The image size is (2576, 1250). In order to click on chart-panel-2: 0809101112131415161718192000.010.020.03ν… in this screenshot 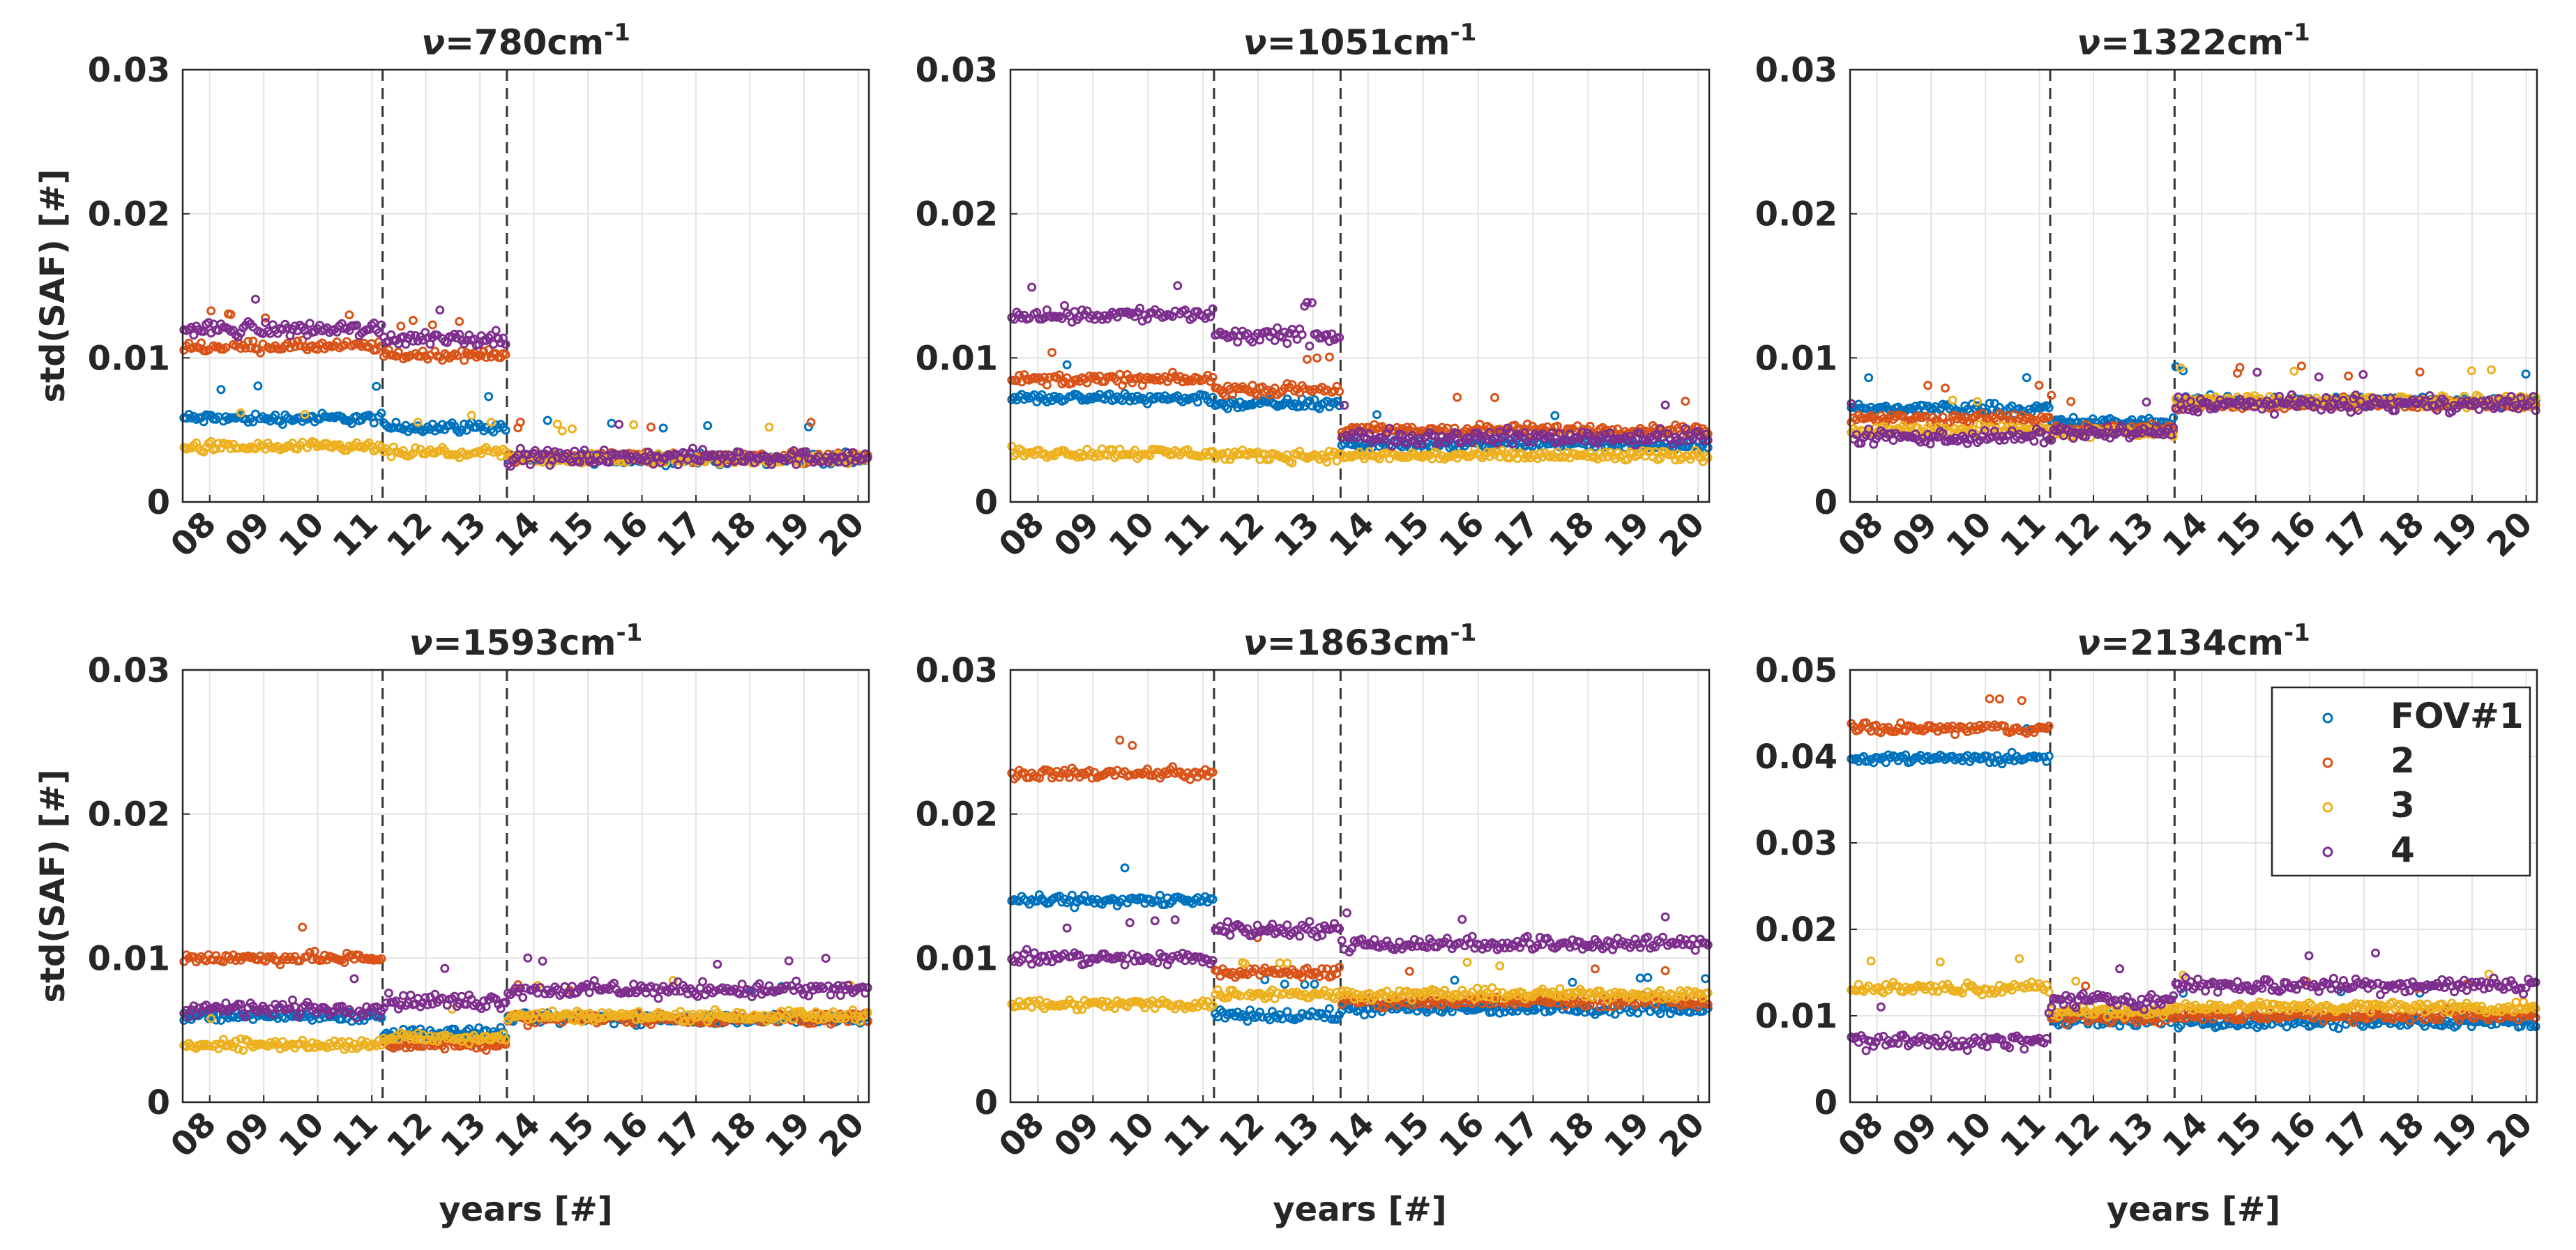, I will do `click(1314, 292)`.